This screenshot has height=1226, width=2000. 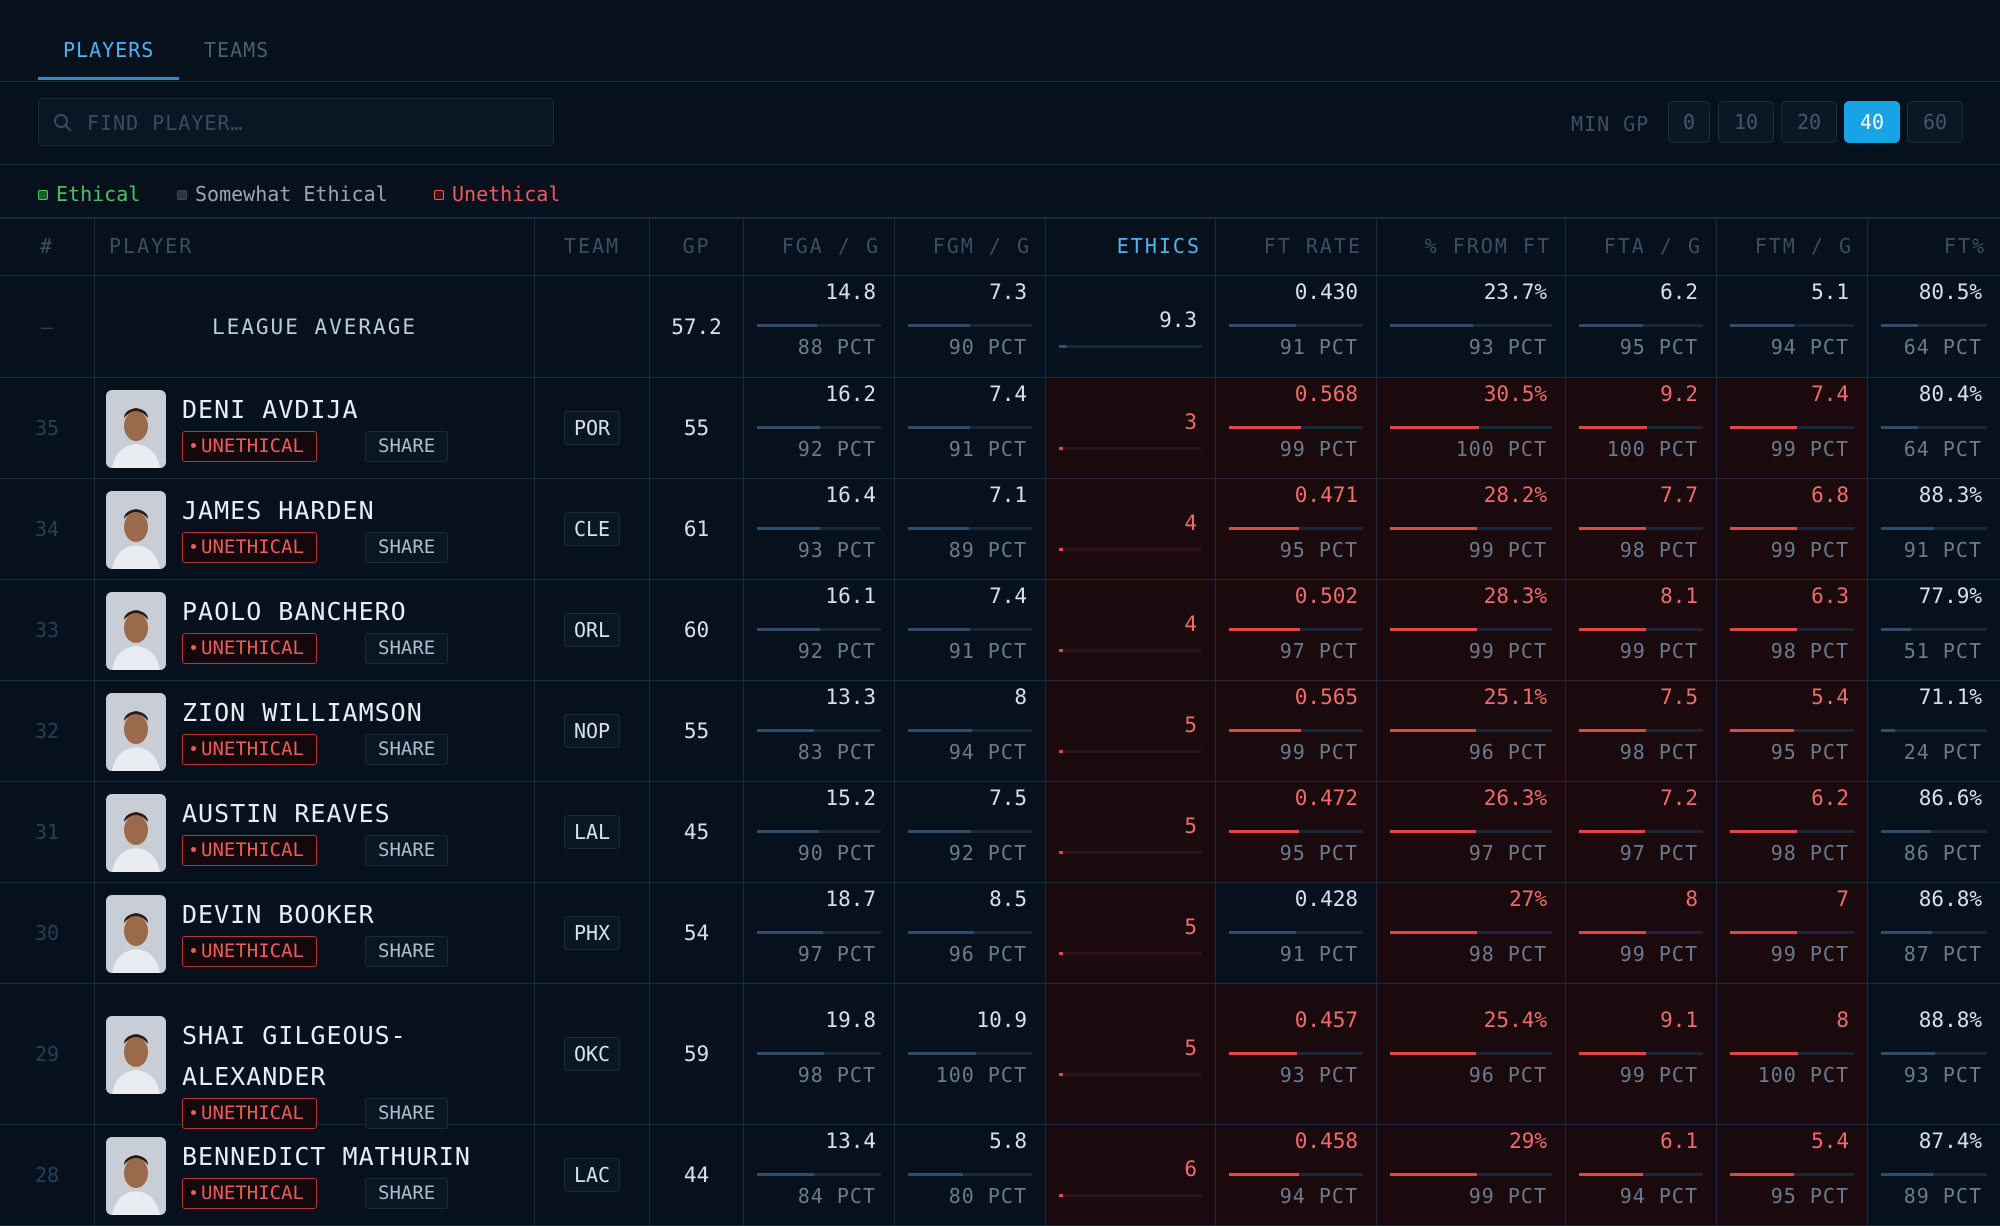 I want to click on search-box, so click(x=296, y=122).